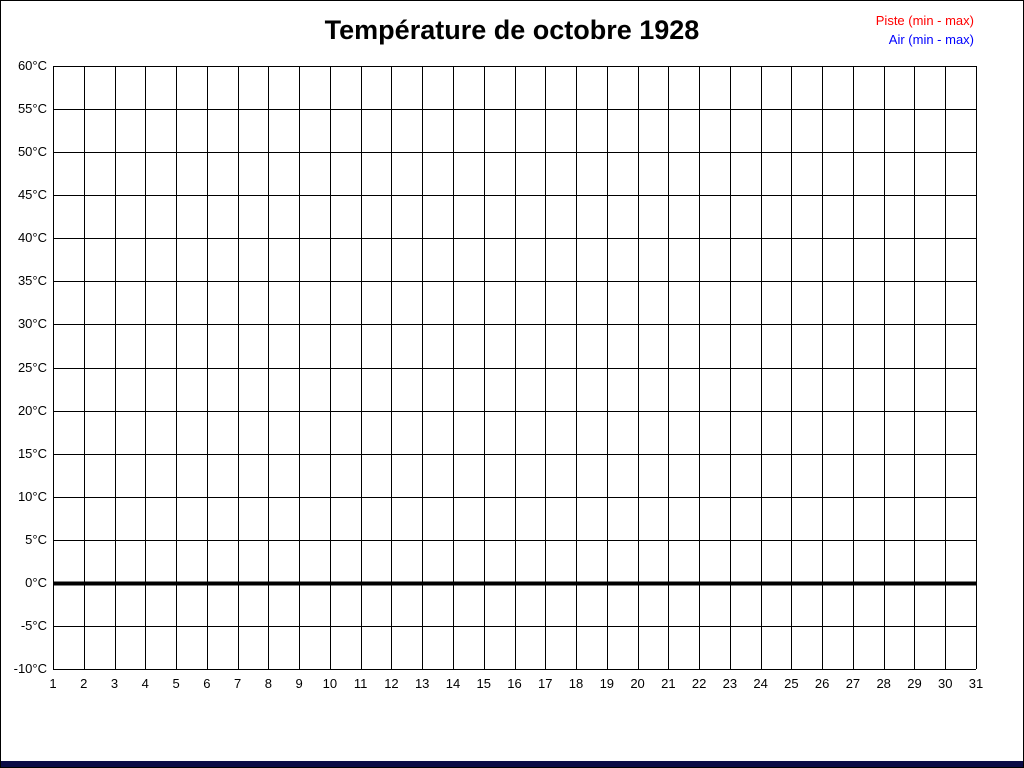  I want to click on x-tick-label: 13, so click(422, 683).